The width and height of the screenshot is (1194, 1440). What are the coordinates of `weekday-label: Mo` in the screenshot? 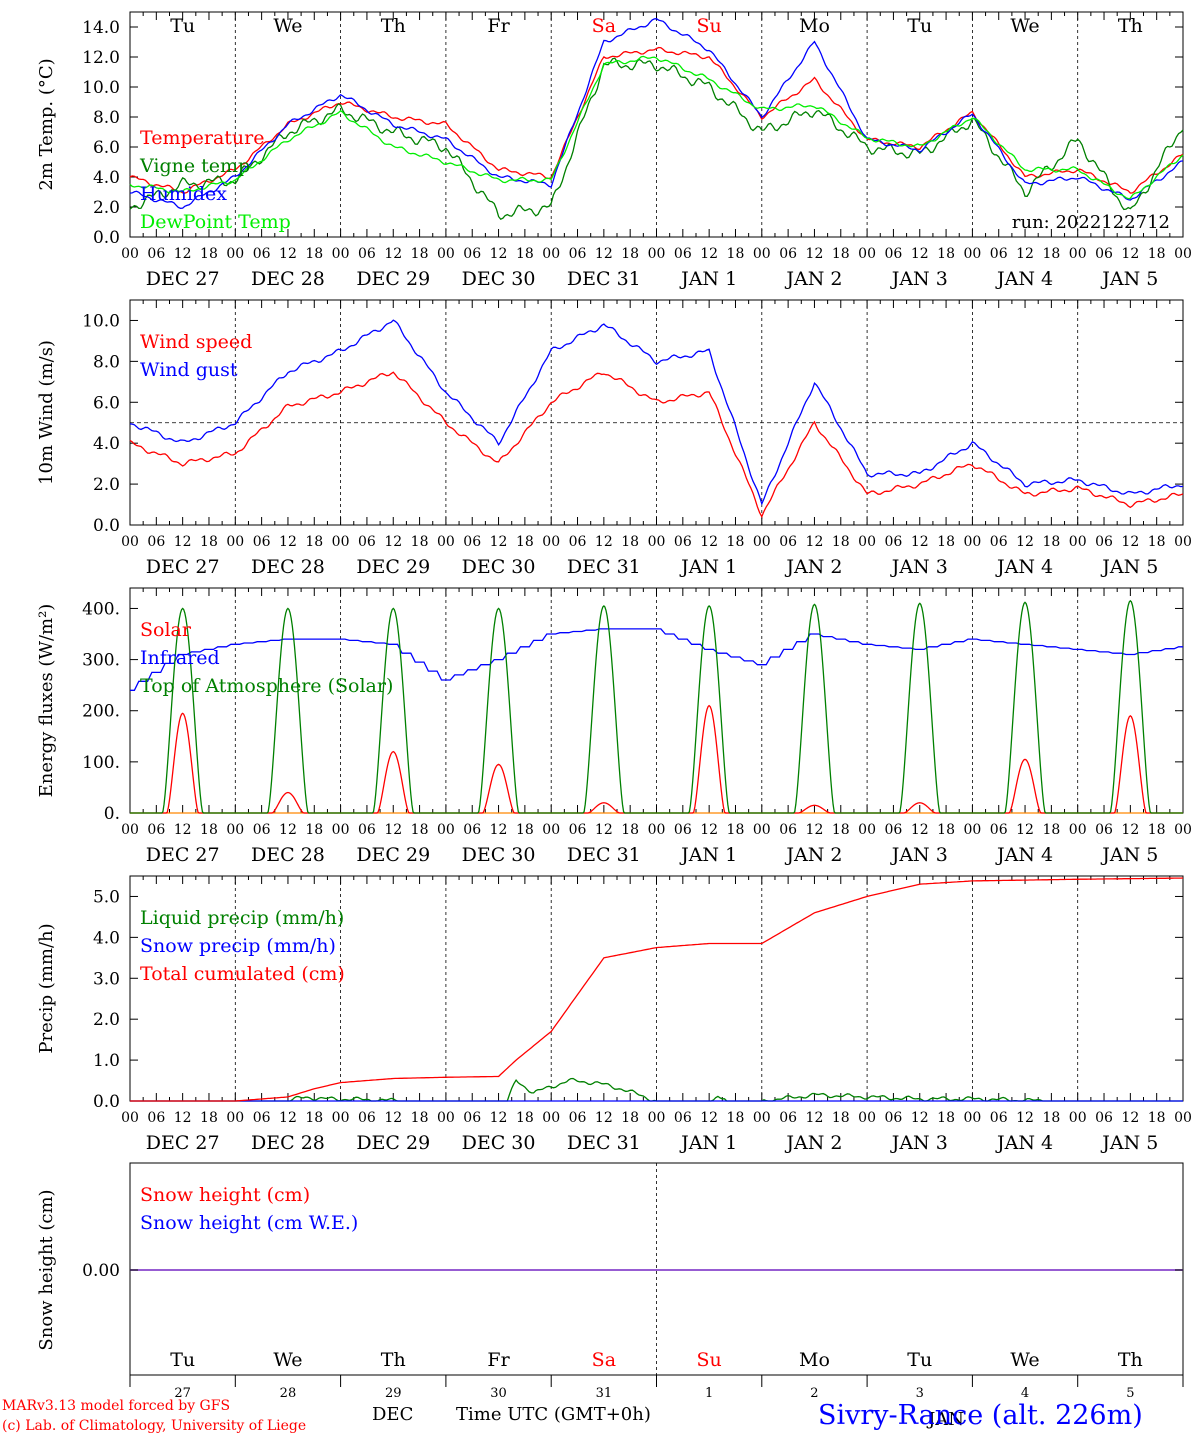 It's located at (814, 1360).